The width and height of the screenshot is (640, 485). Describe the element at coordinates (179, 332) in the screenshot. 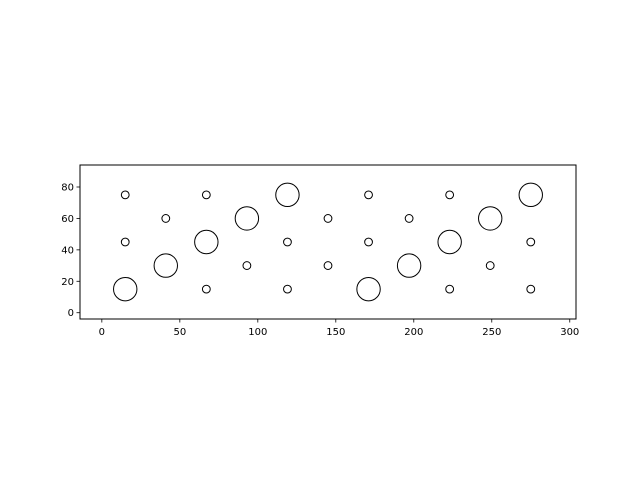

I see `x-tick-label-1: 50` at that location.